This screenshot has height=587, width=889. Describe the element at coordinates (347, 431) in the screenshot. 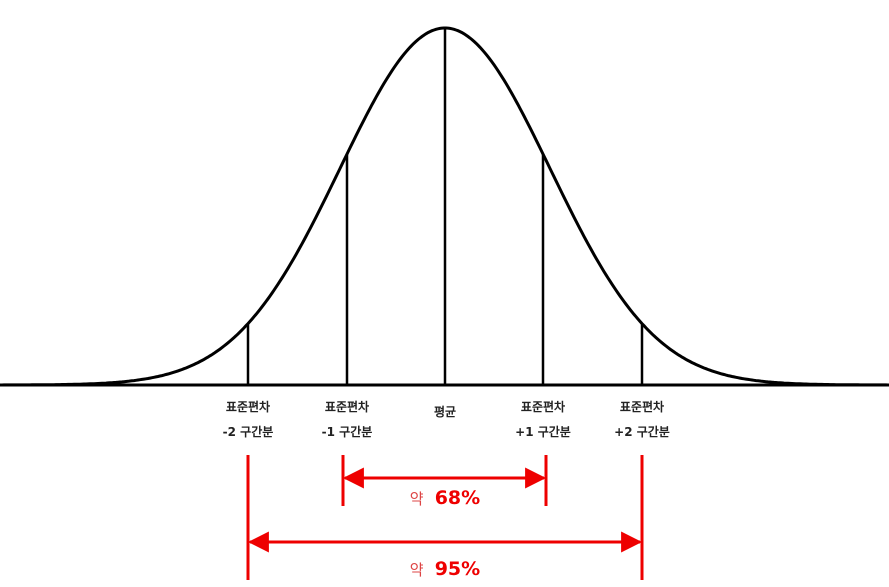

I see `label-line: -1 구간분` at that location.